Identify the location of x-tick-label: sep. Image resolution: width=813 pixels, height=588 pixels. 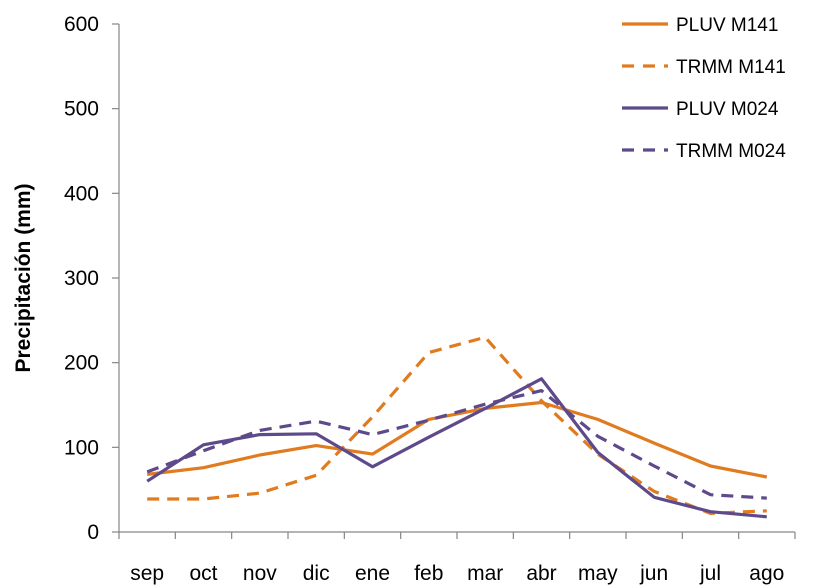
(147, 573).